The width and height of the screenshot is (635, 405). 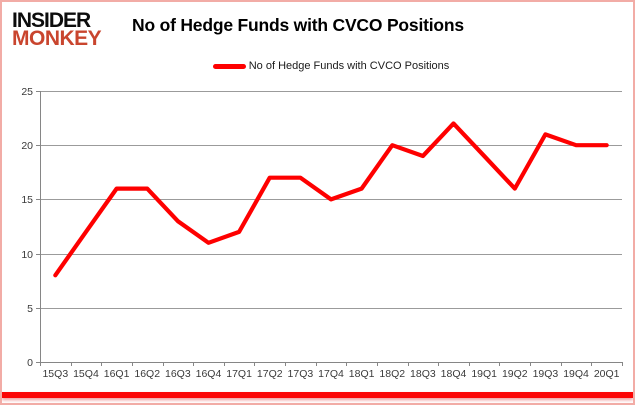 I want to click on logo-text-insider: INSIDER, so click(x=51, y=20).